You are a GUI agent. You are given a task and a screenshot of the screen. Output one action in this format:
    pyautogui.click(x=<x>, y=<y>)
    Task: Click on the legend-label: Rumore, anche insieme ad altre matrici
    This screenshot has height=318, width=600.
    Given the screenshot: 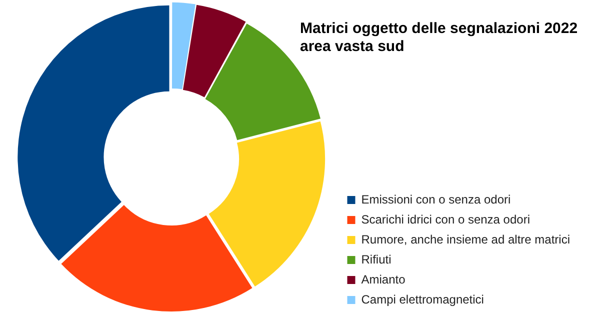 What is the action you would take?
    pyautogui.click(x=465, y=239)
    